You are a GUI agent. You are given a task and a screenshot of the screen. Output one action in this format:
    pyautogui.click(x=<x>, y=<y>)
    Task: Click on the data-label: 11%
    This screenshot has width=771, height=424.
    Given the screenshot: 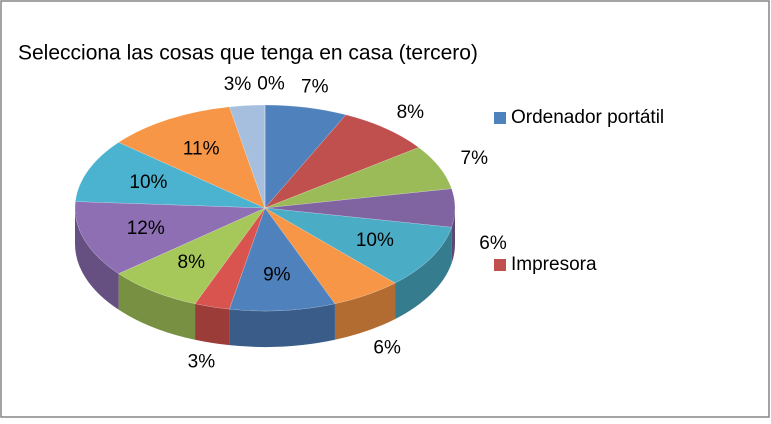 What is the action you would take?
    pyautogui.click(x=201, y=149)
    